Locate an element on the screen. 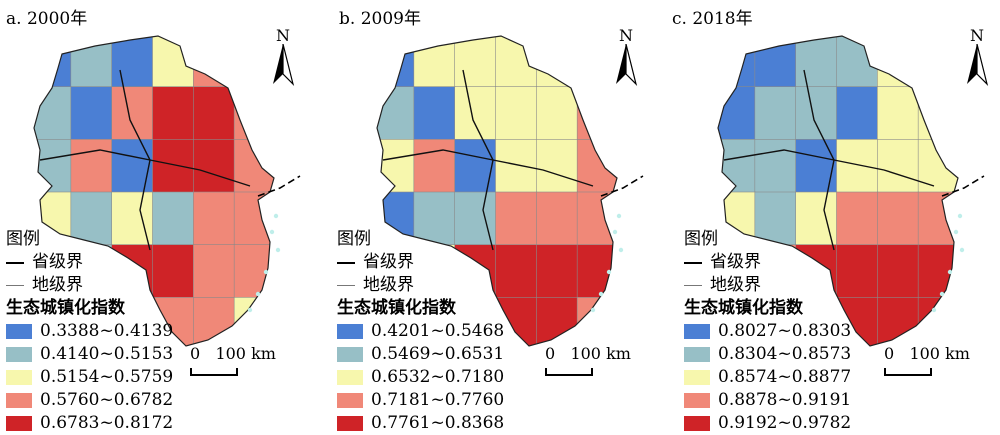 The height and width of the screenshot is (435, 1000). scale-label: 0 100 km is located at coordinates (927, 353).